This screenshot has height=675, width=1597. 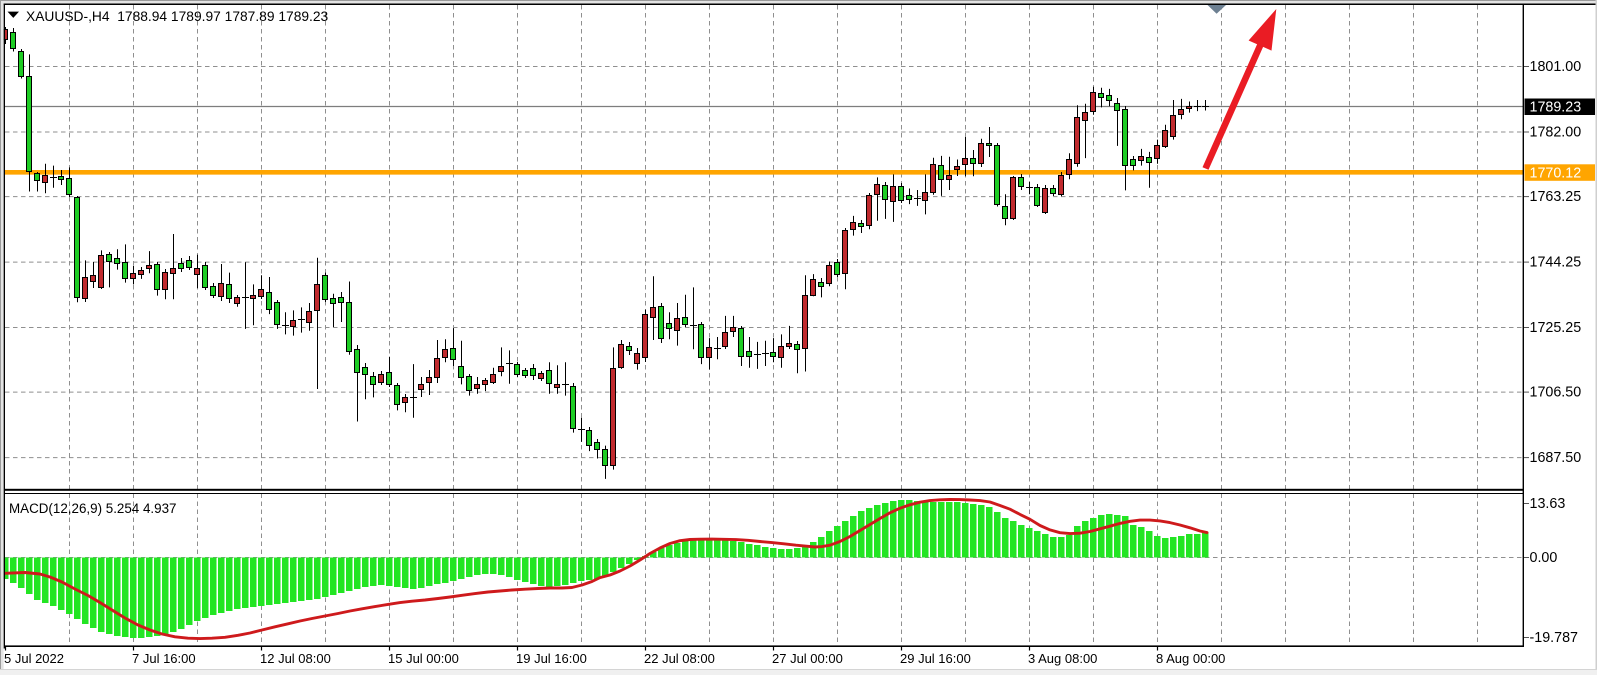 I want to click on svg-text: 1744.25, so click(x=1556, y=263).